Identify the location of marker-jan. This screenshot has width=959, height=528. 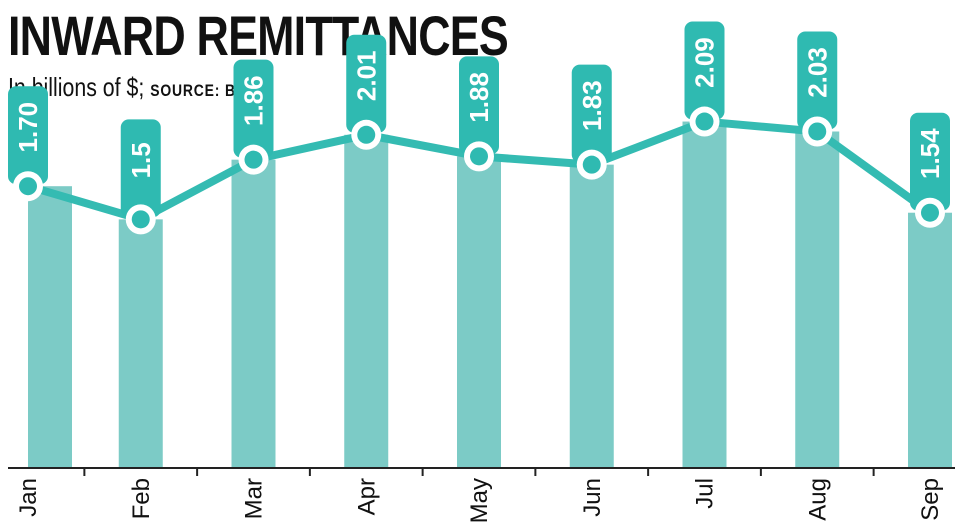
(28, 186).